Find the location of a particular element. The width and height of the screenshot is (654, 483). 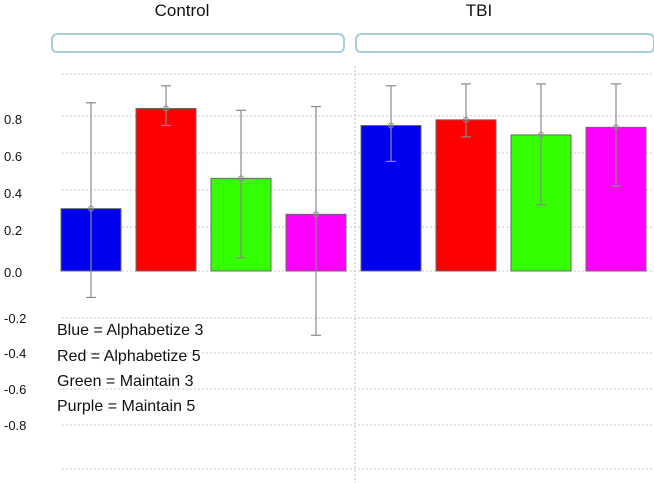

group-label-control: Control is located at coordinates (182, 10).